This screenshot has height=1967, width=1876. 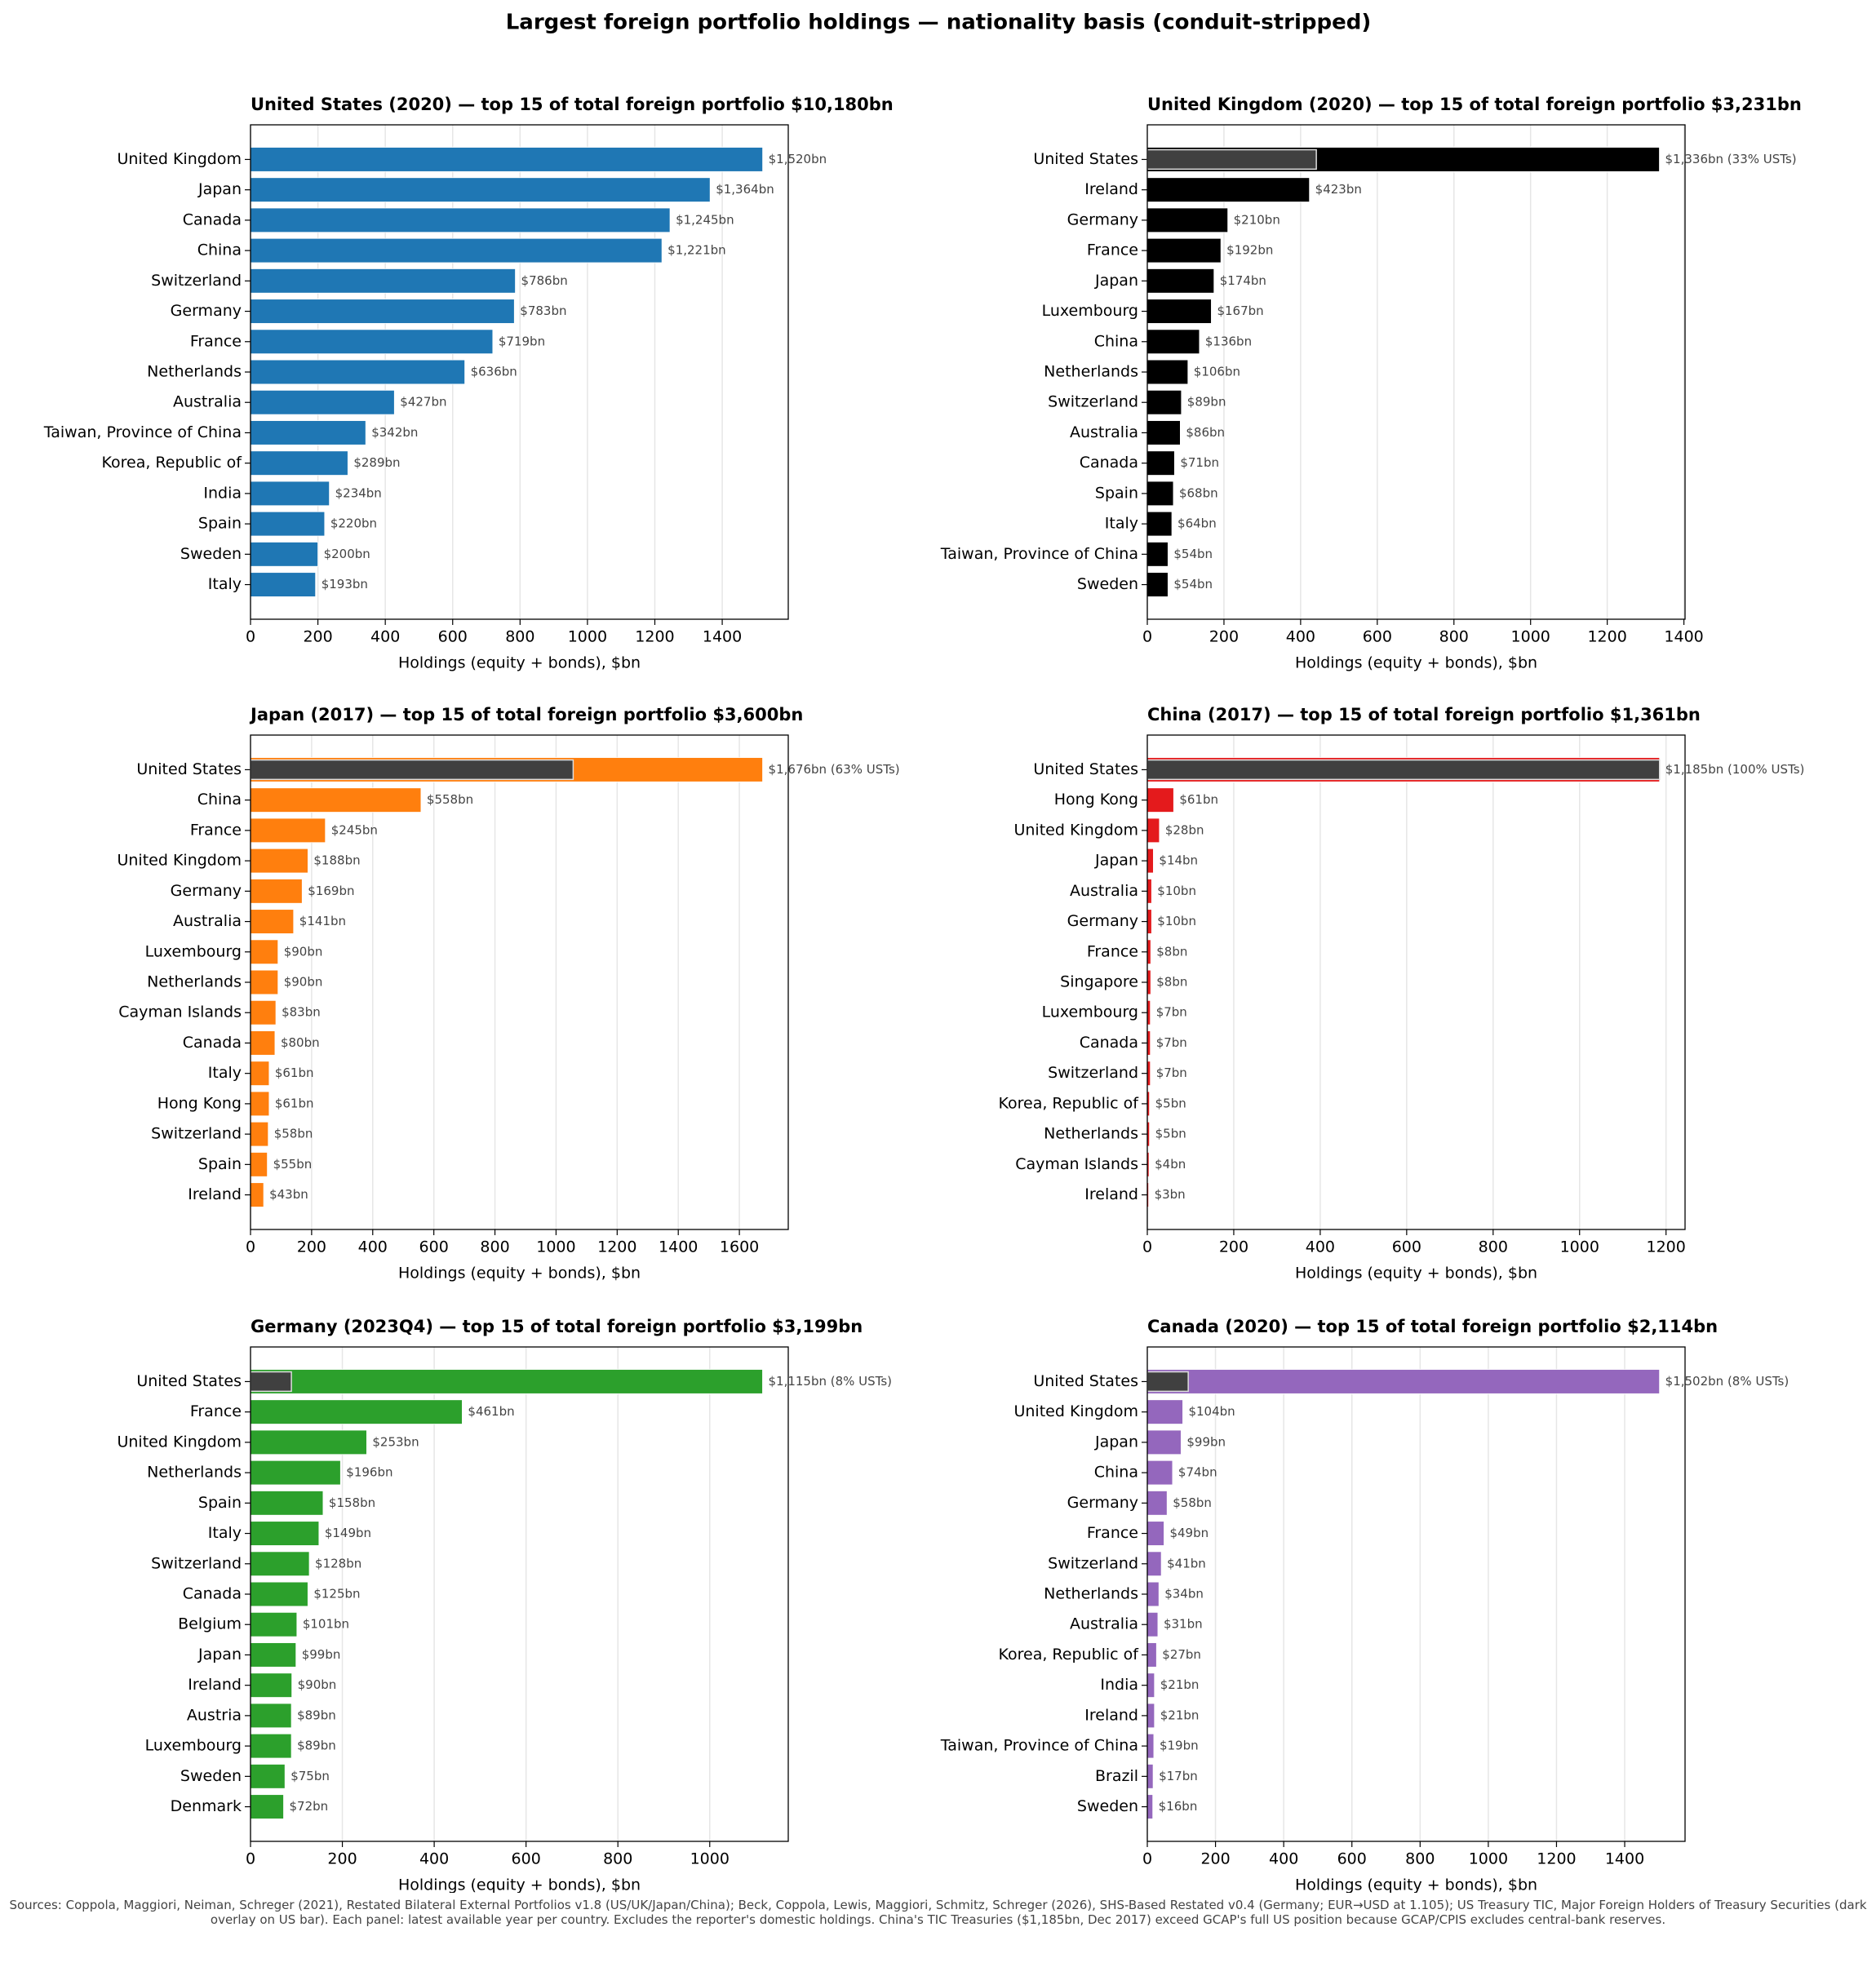 What do you see at coordinates (1184, 1594) in the screenshot?
I see `value-label: $34bn` at bounding box center [1184, 1594].